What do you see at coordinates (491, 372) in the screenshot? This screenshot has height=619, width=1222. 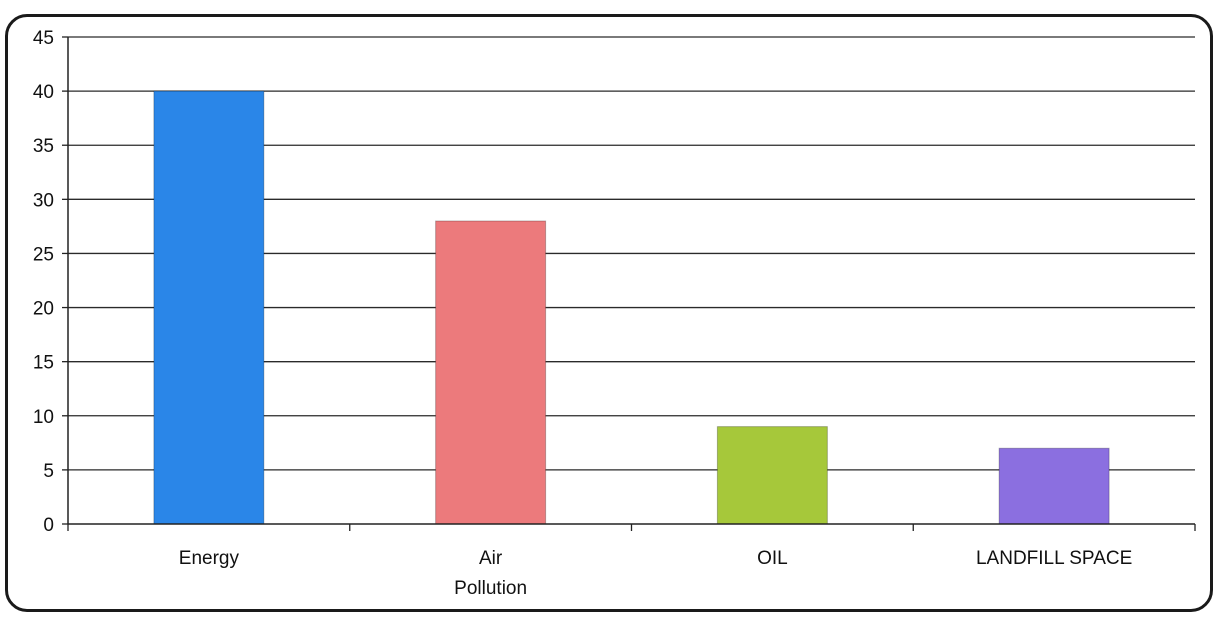 I see `bar-air-pollution` at bounding box center [491, 372].